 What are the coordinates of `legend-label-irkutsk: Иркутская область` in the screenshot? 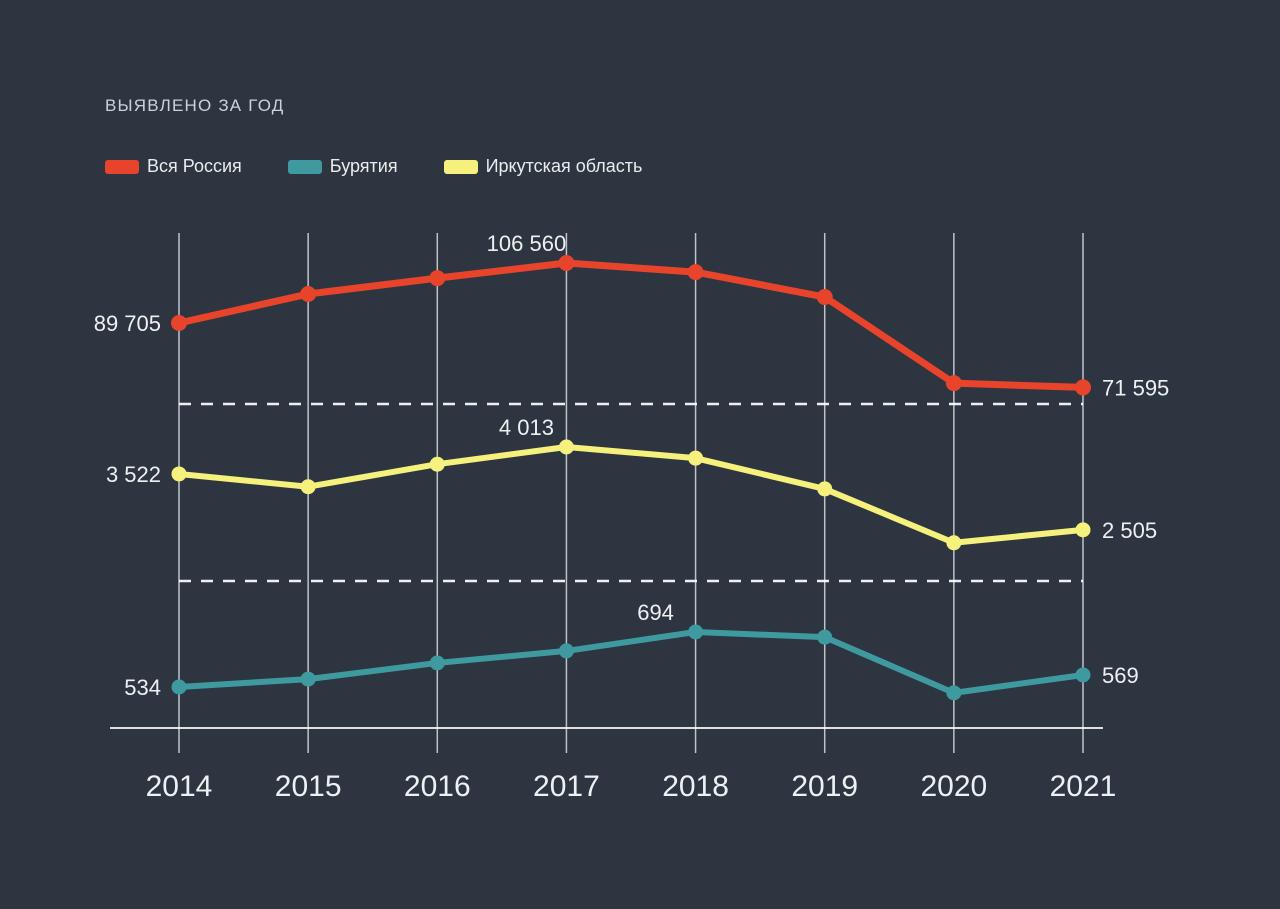 It's located at (564, 166).